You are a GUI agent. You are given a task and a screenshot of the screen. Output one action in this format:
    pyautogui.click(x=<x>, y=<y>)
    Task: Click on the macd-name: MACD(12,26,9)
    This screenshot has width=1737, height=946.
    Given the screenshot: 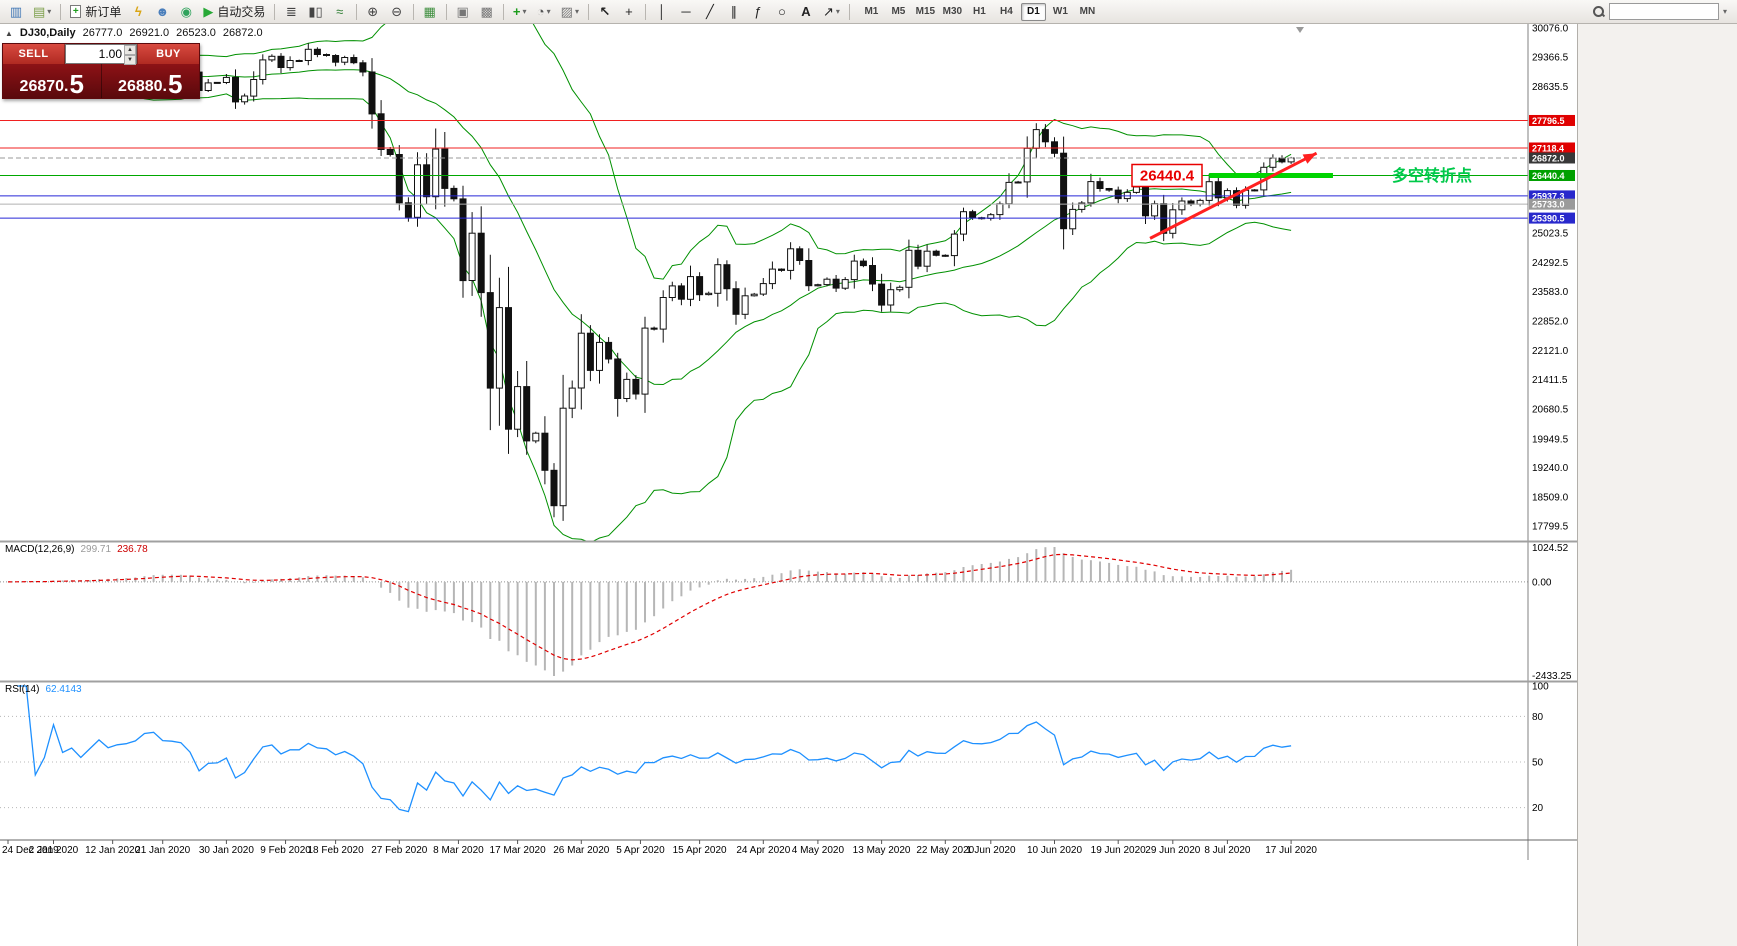 What is the action you would take?
    pyautogui.click(x=40, y=549)
    